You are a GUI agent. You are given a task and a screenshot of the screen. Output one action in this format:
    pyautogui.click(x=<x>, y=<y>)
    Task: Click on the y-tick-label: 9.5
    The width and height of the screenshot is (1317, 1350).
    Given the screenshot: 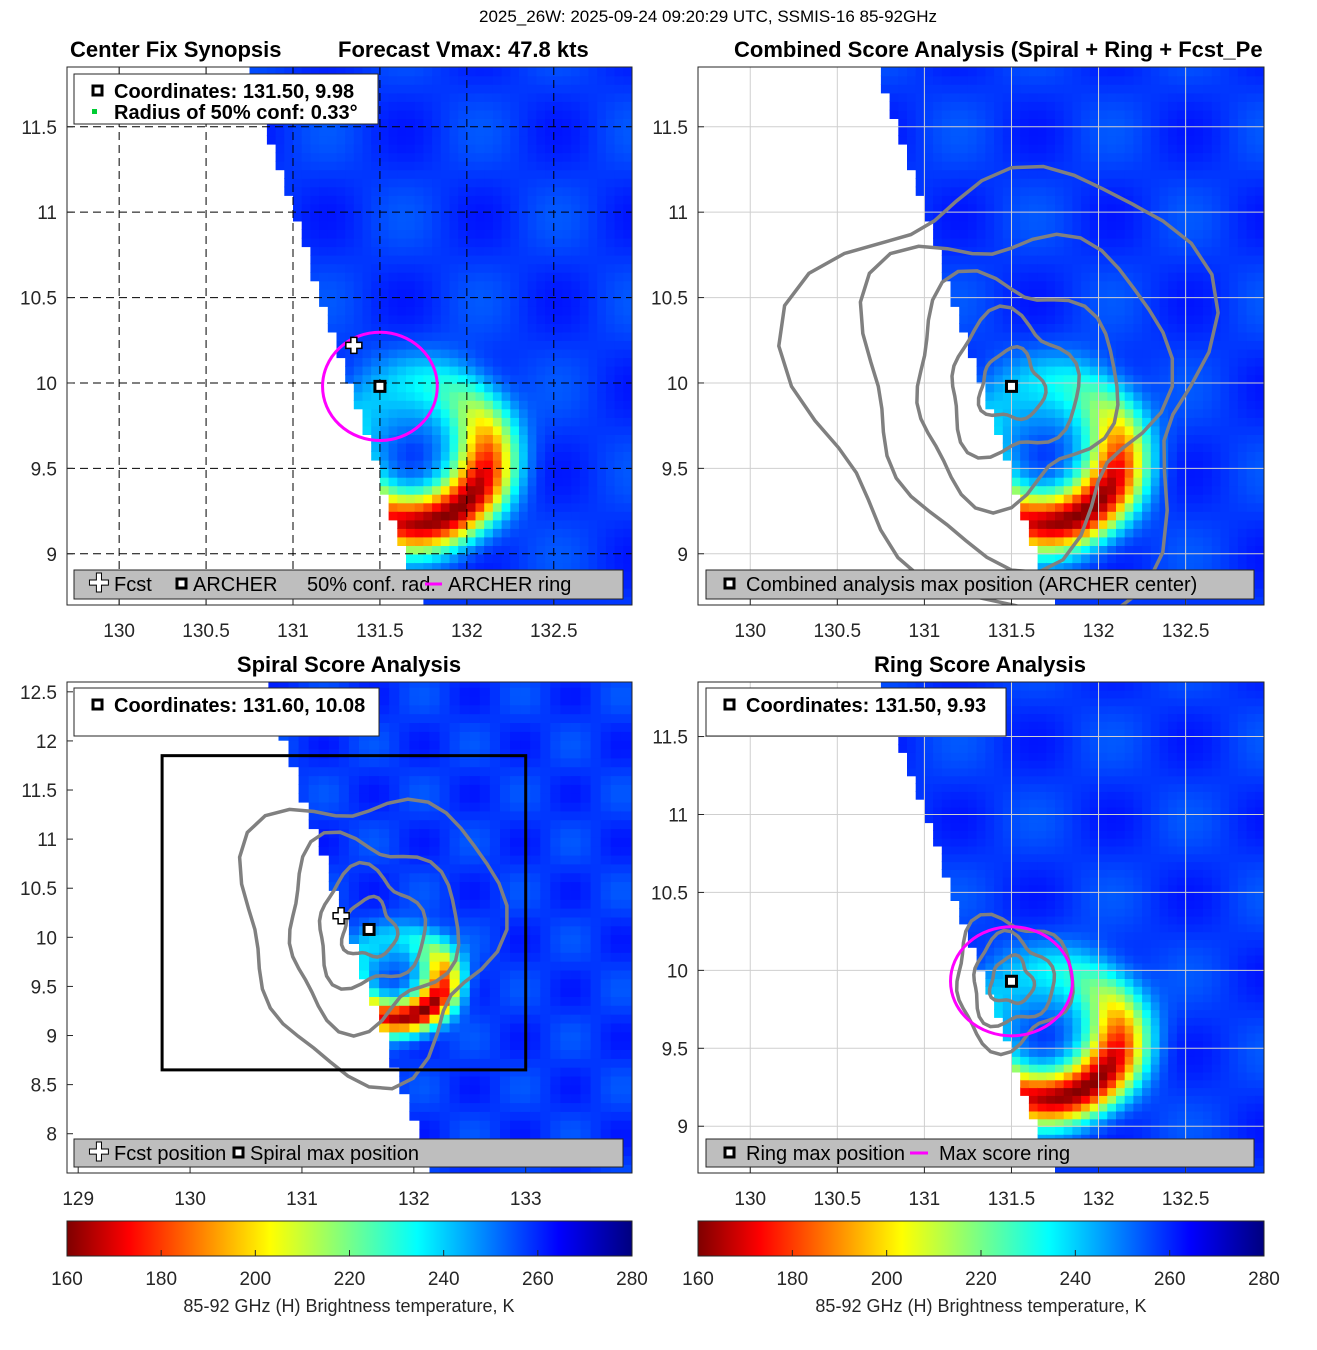 What is the action you would take?
    pyautogui.click(x=44, y=469)
    